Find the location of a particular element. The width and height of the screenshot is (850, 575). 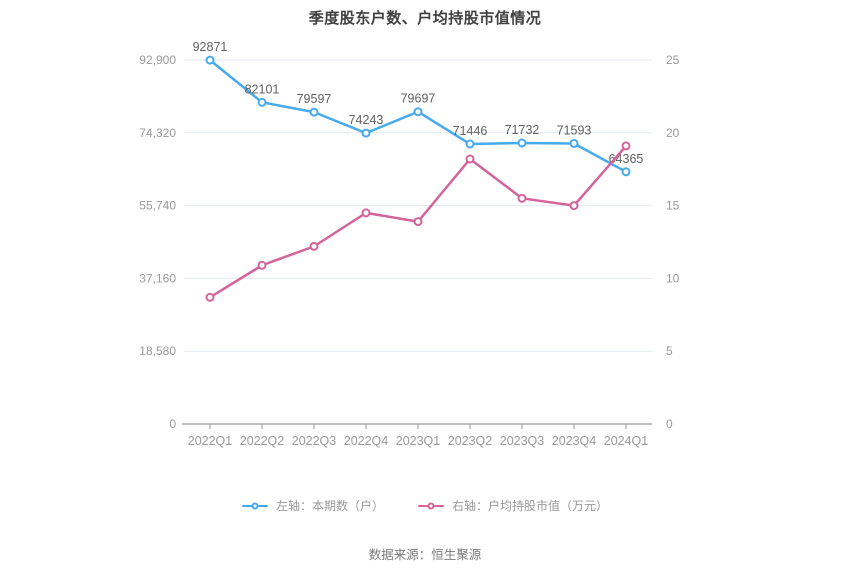

left-axis-tick-label: 74,320 is located at coordinates (157, 133).